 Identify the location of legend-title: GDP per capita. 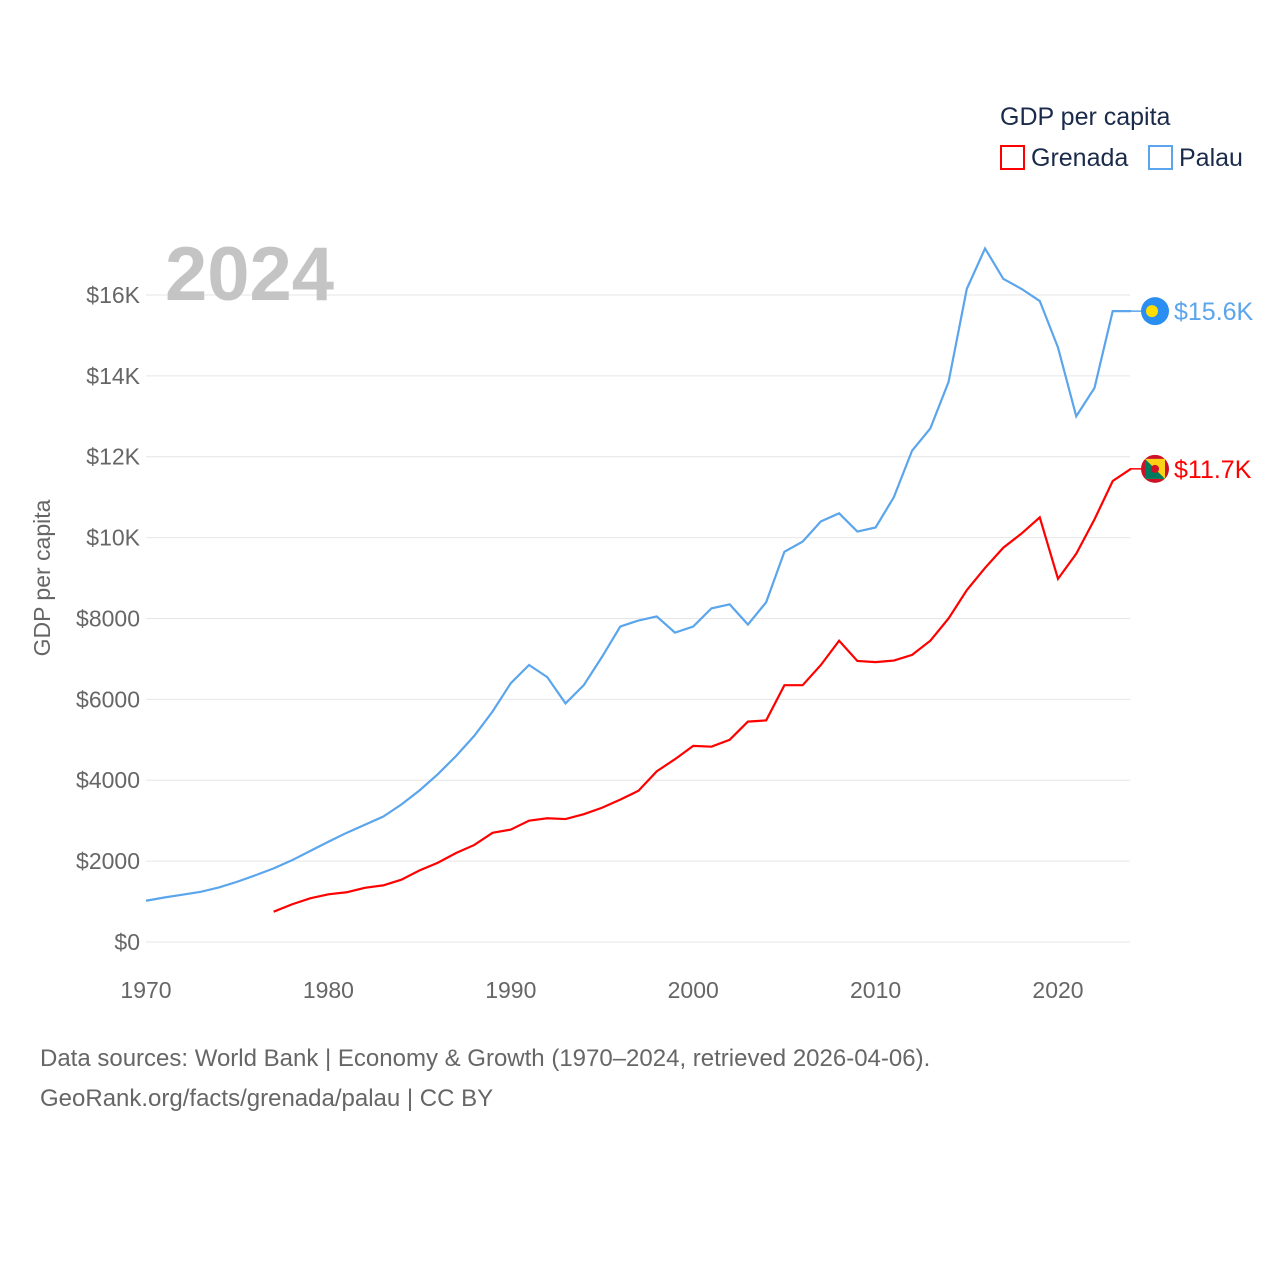
(1085, 117).